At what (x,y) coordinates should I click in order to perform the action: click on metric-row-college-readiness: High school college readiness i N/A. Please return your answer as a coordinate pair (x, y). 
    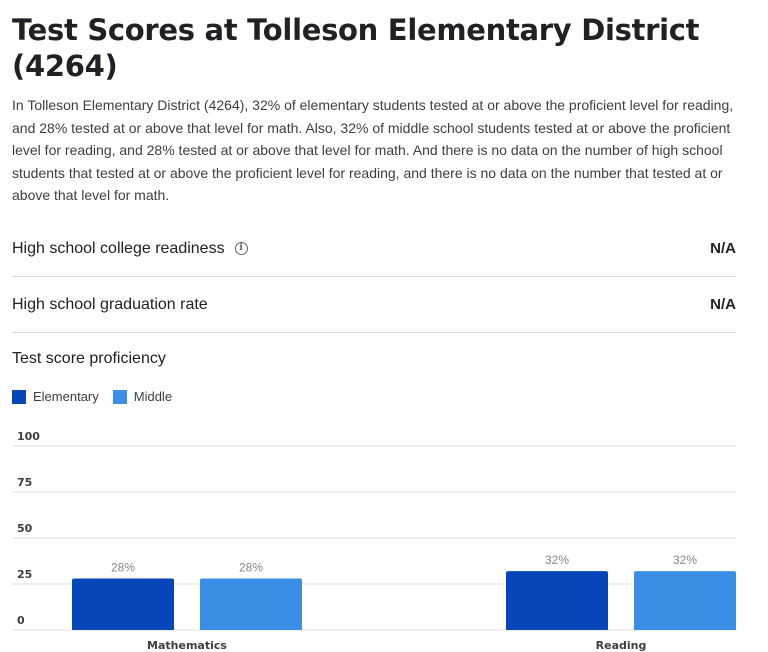
    Looking at the image, I should click on (374, 249).